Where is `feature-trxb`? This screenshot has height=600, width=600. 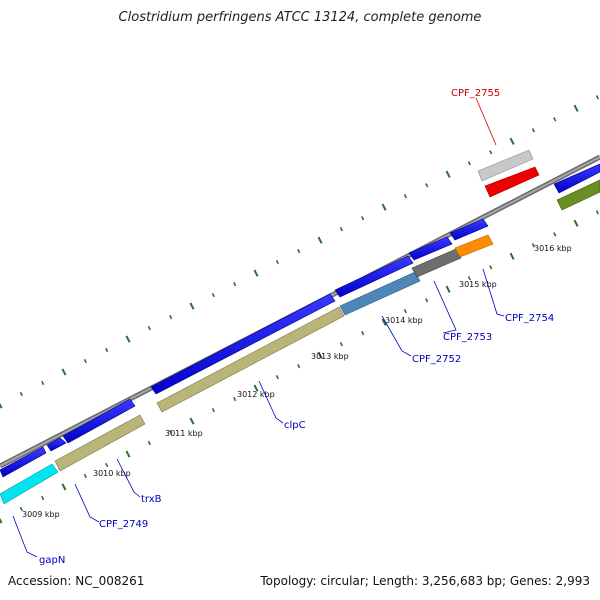 feature-trxb is located at coordinates (100, 443).